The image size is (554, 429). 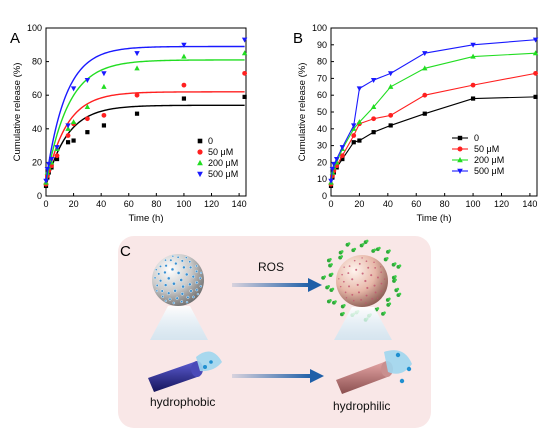 I want to click on x-axis-label-b: Time (h), so click(x=433, y=218).